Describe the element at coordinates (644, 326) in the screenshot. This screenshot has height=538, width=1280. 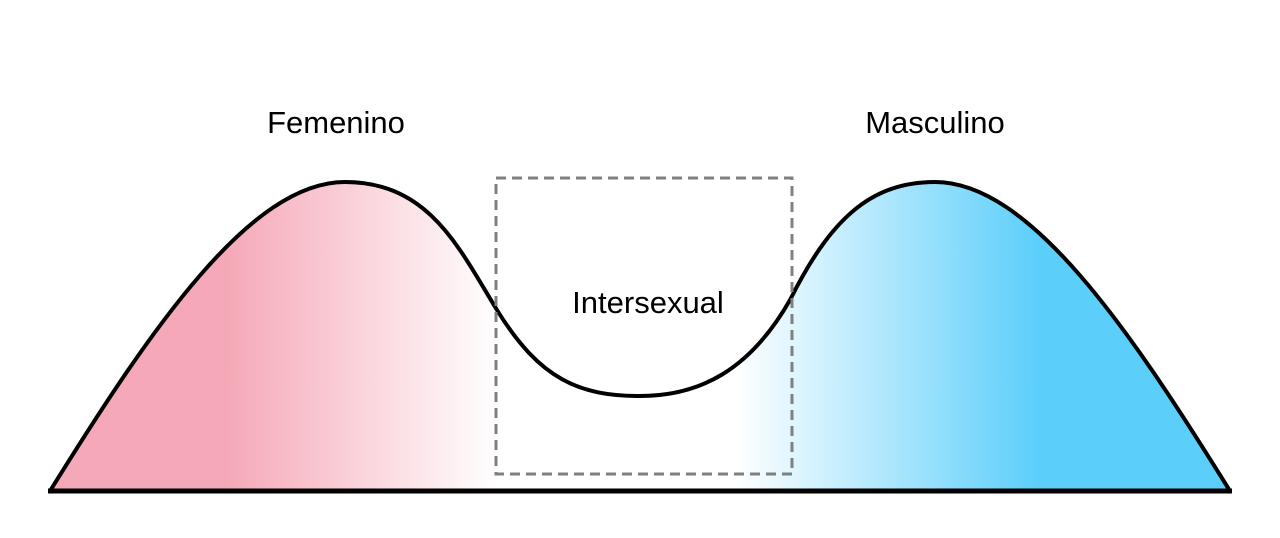
I see `intersexual-dashed-box` at that location.